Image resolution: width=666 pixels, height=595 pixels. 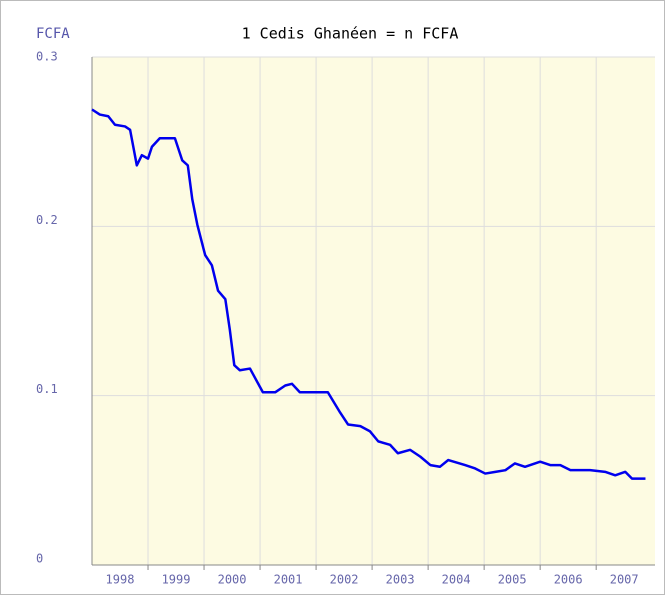 I want to click on x-tick-label: 1998, so click(x=120, y=580).